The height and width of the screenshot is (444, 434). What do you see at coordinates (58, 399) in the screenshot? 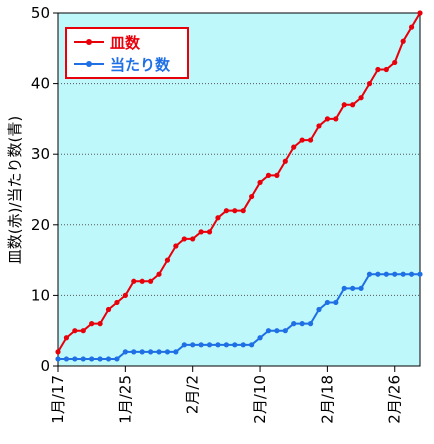
I see `x-tick-label-0: 1月/17` at bounding box center [58, 399].